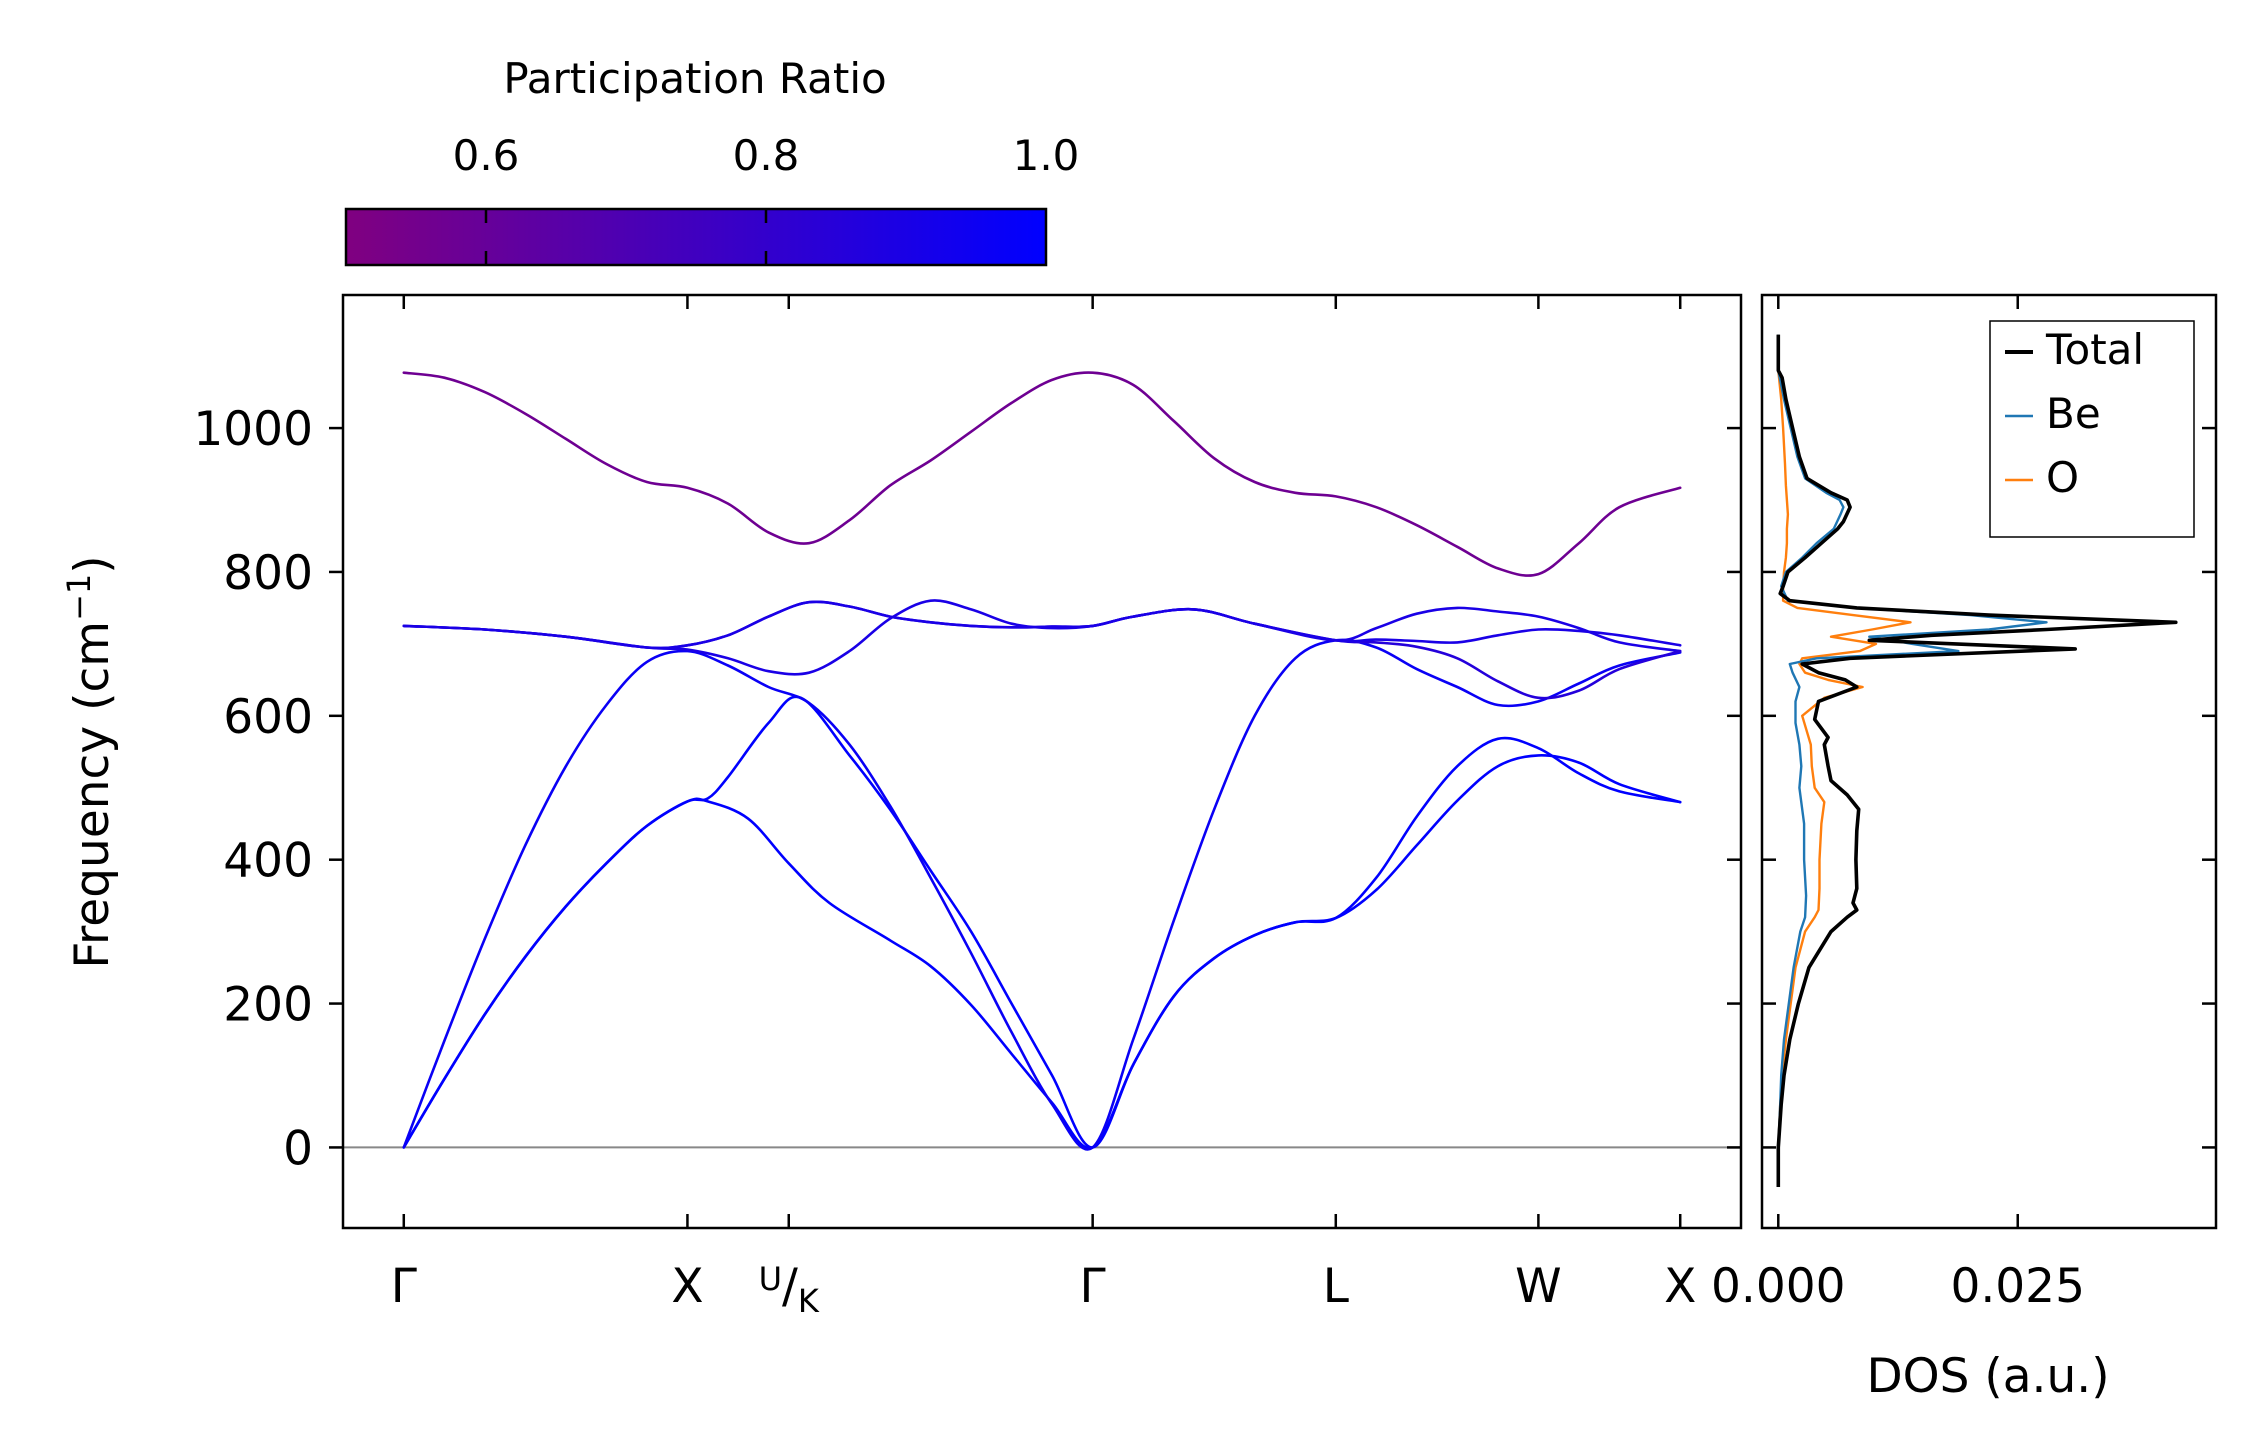 The image size is (2259, 1455). I want to click on dos-curve-be, so click(1912, 760).